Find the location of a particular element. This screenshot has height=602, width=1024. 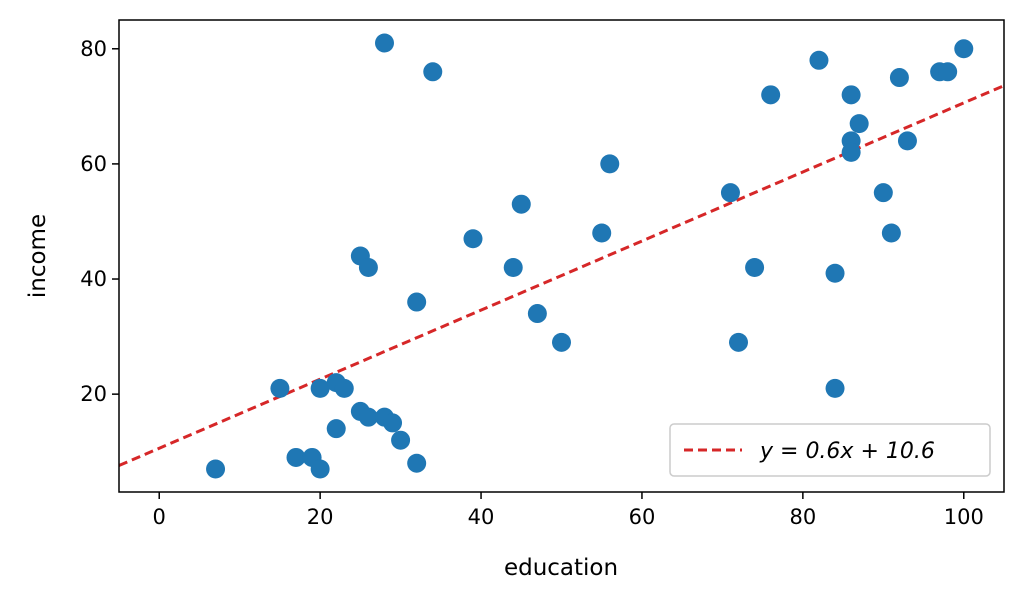

x-axis-label: education is located at coordinates (561, 568).